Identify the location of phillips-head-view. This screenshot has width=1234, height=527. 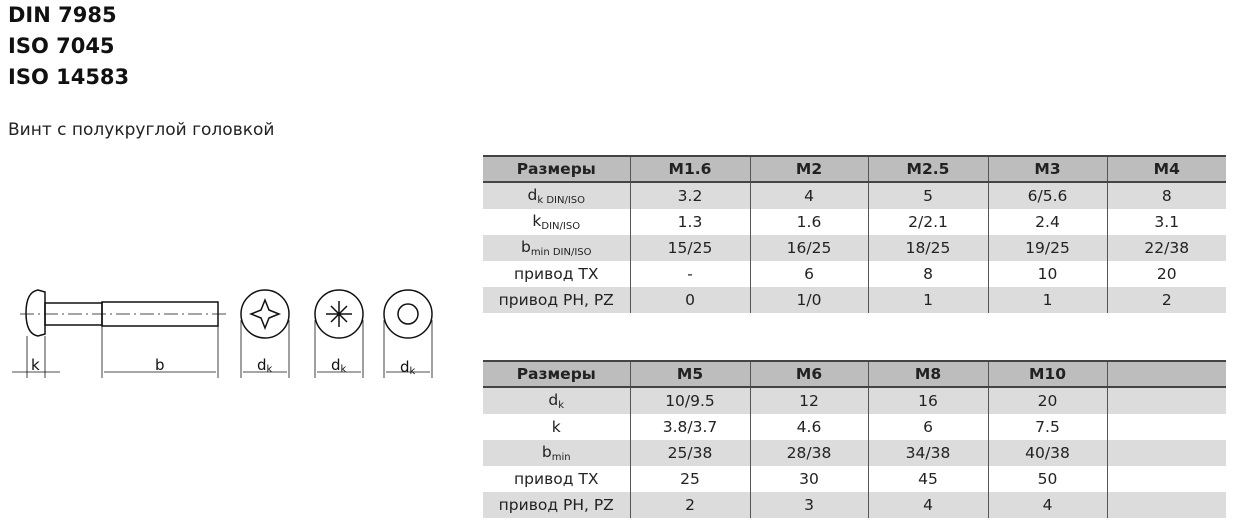
(265, 333).